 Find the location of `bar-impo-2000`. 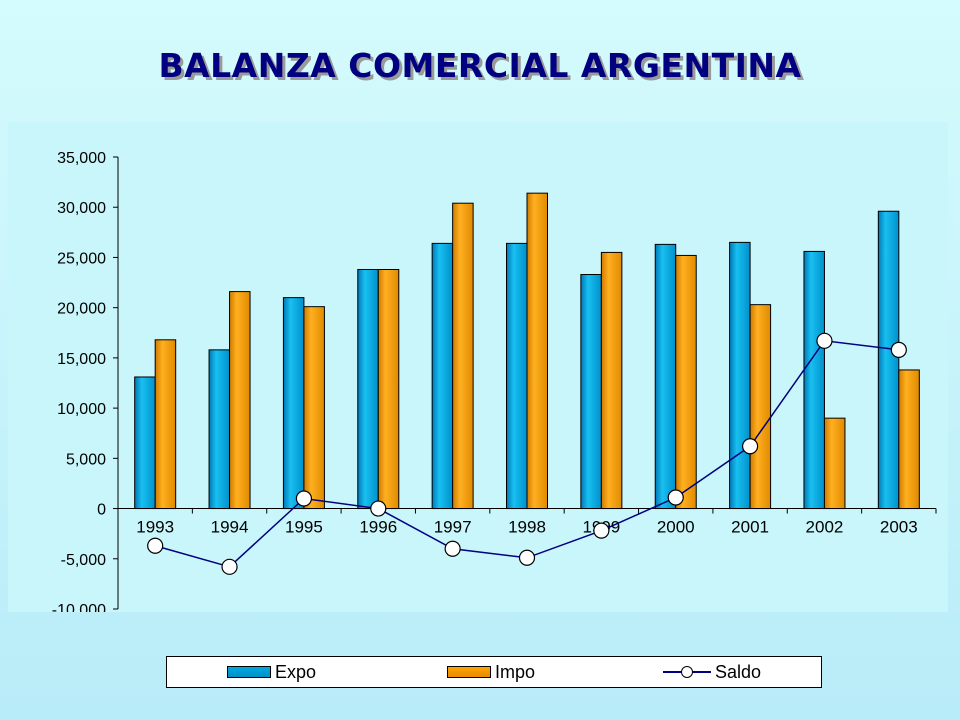

bar-impo-2000 is located at coordinates (686, 382).